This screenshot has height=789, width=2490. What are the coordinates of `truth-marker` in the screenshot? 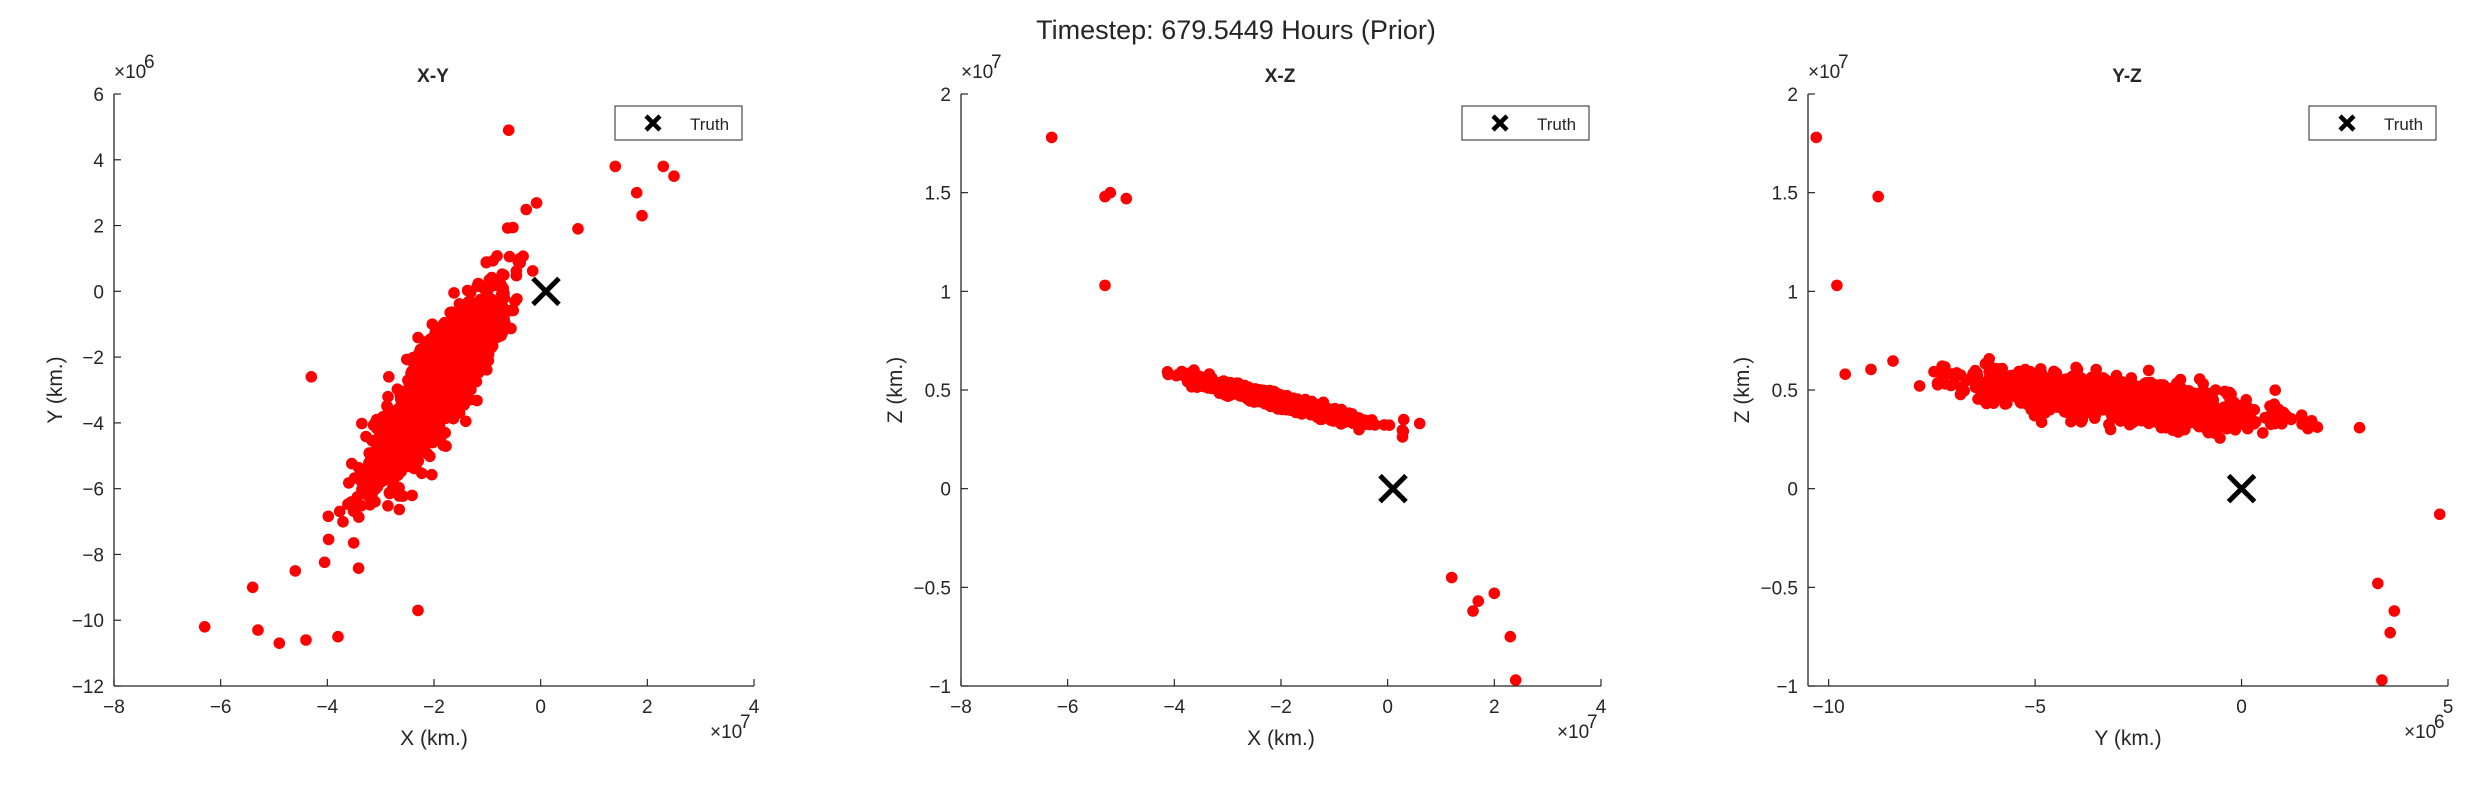 It's located at (2241, 488).